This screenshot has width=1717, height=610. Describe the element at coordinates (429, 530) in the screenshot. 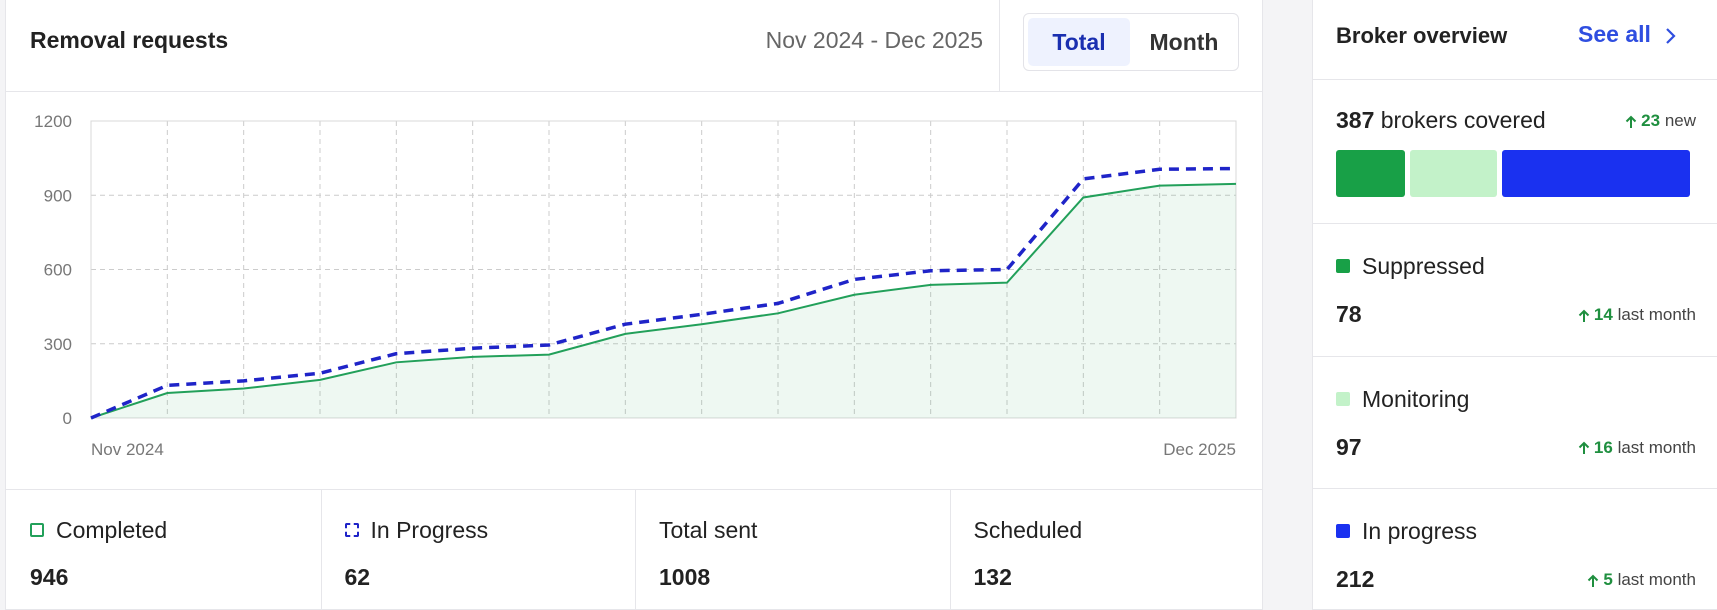

I see `legend-label: In Progress` at that location.